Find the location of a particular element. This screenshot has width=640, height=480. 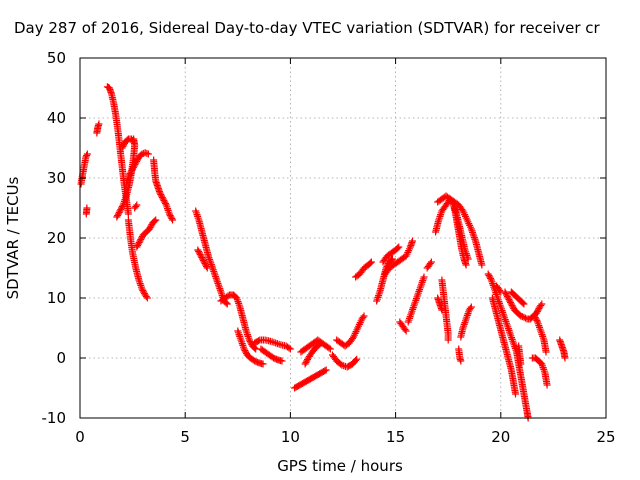

x-tick-label: 0 is located at coordinates (80, 437).